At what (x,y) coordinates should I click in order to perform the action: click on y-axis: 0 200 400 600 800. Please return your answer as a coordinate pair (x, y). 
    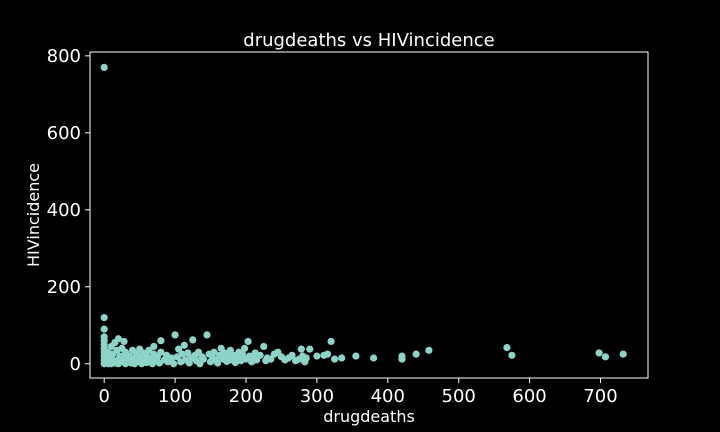
    Looking at the image, I should click on (68, 210).